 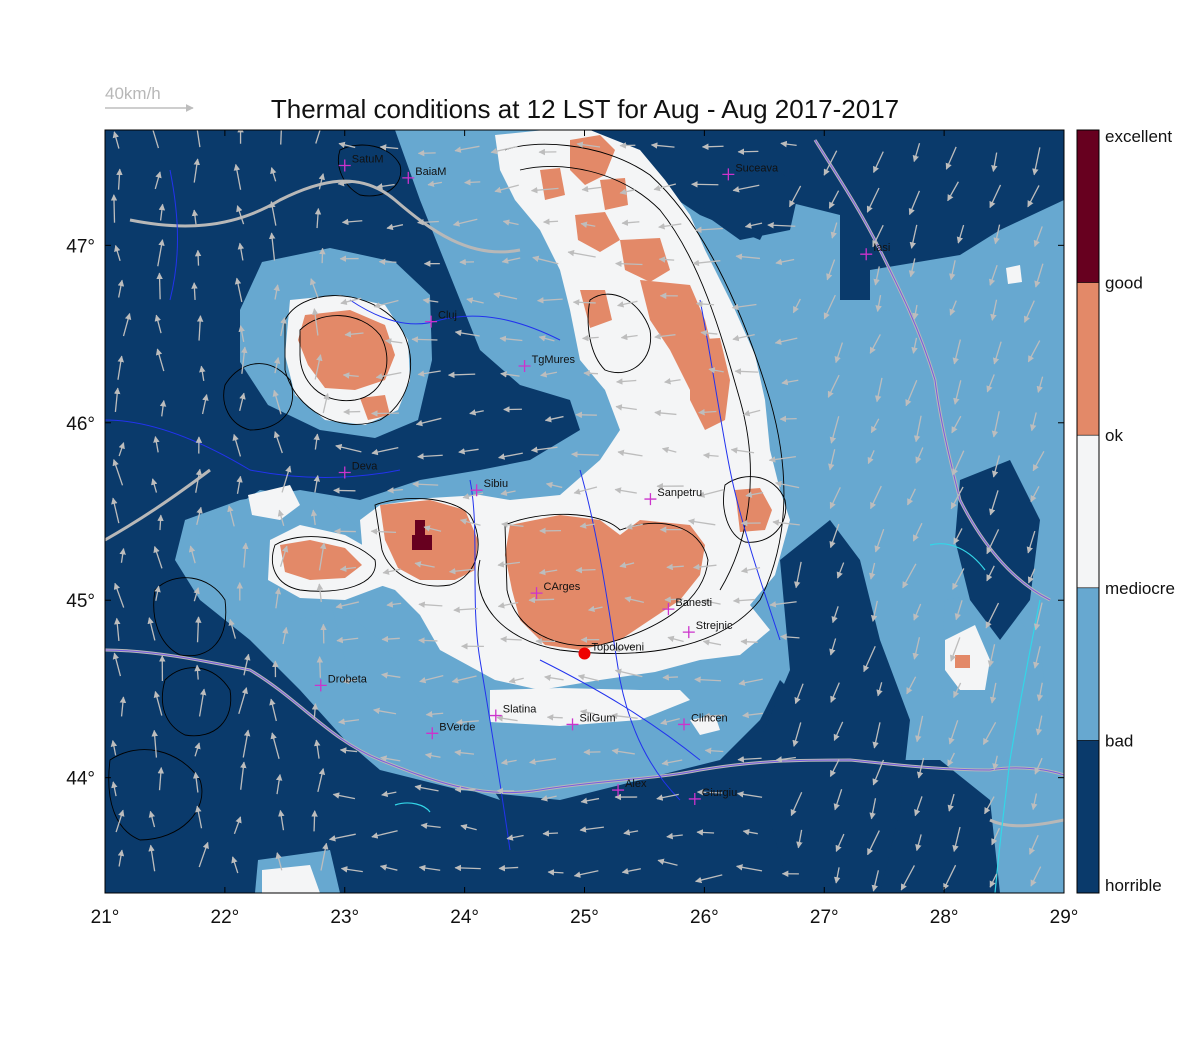 What do you see at coordinates (105, 917) in the screenshot?
I see `x-tick-label: 21°` at bounding box center [105, 917].